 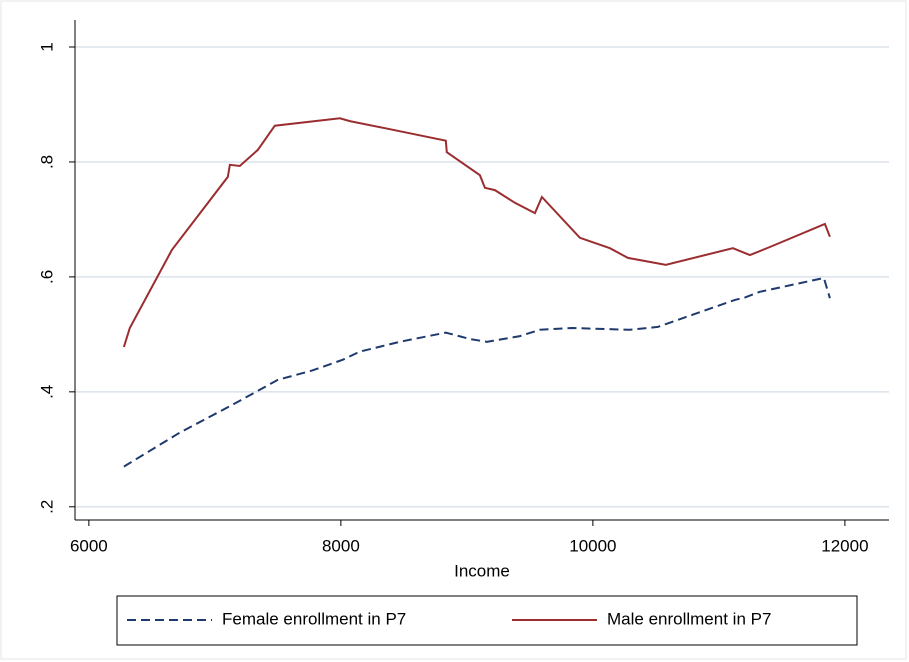 I want to click on y-tick-label: 1, so click(x=46, y=46).